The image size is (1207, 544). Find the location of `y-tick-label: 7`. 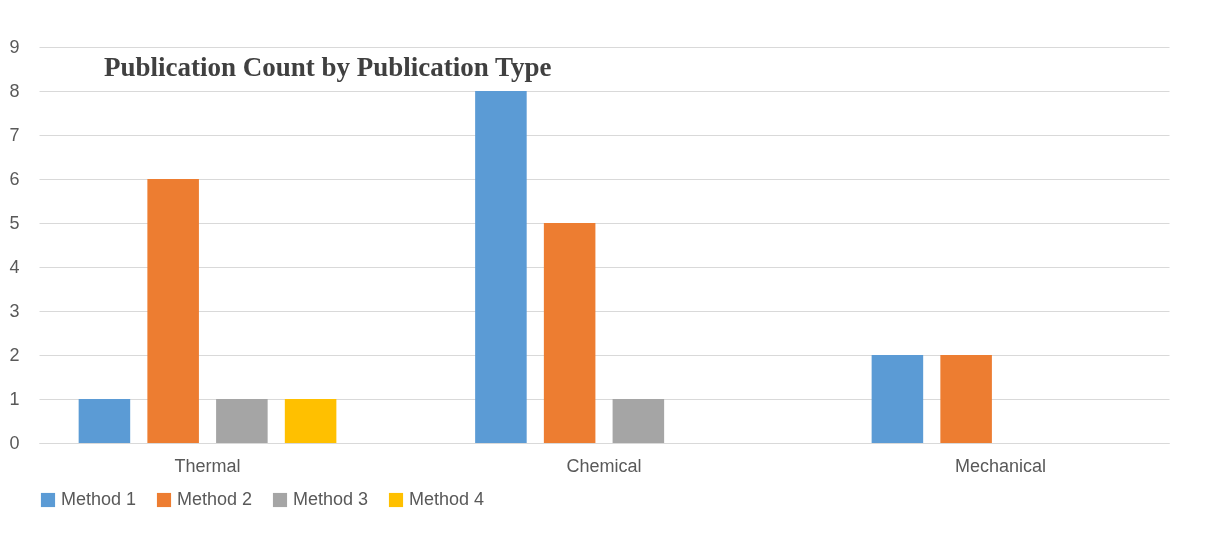

y-tick-label: 7 is located at coordinates (14, 134).